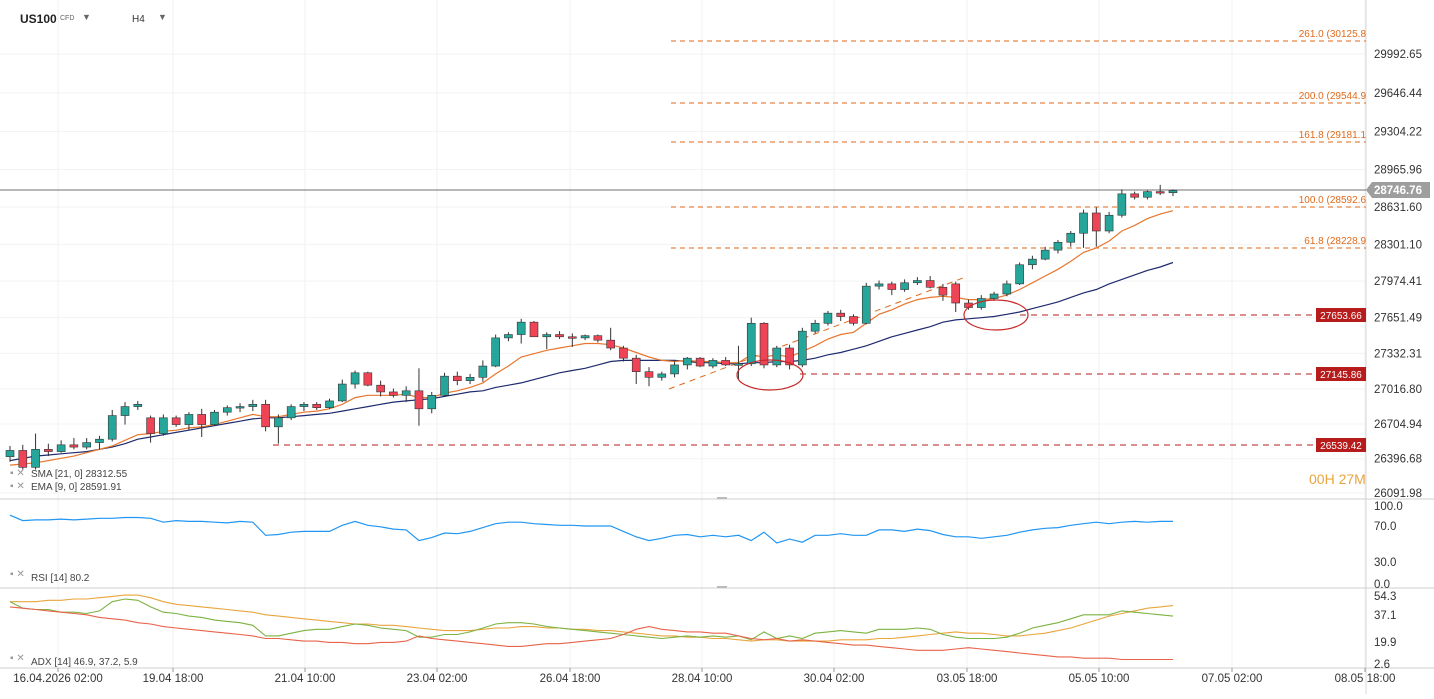 The height and width of the screenshot is (699, 1434). Describe the element at coordinates (770, 375) in the screenshot. I see `annotation-ellipse` at that location.